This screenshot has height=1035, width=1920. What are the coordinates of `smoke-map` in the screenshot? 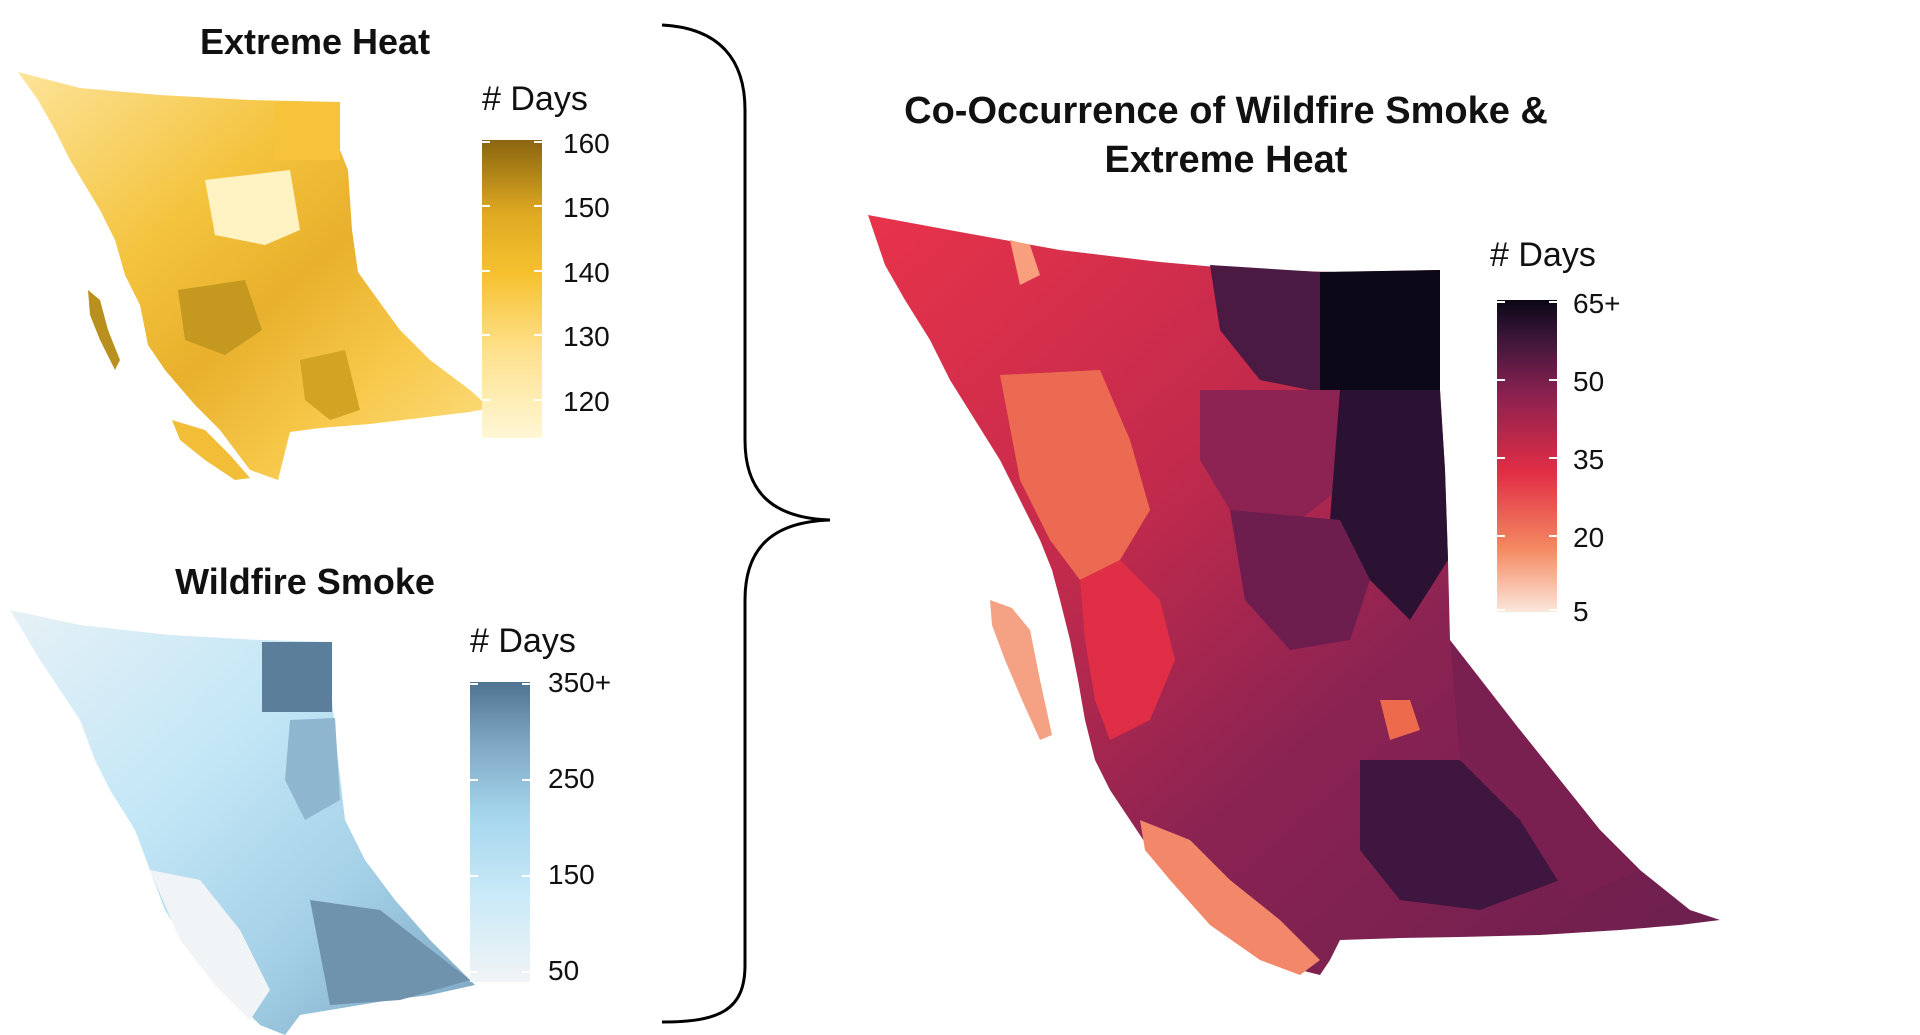 It's located at (242, 822).